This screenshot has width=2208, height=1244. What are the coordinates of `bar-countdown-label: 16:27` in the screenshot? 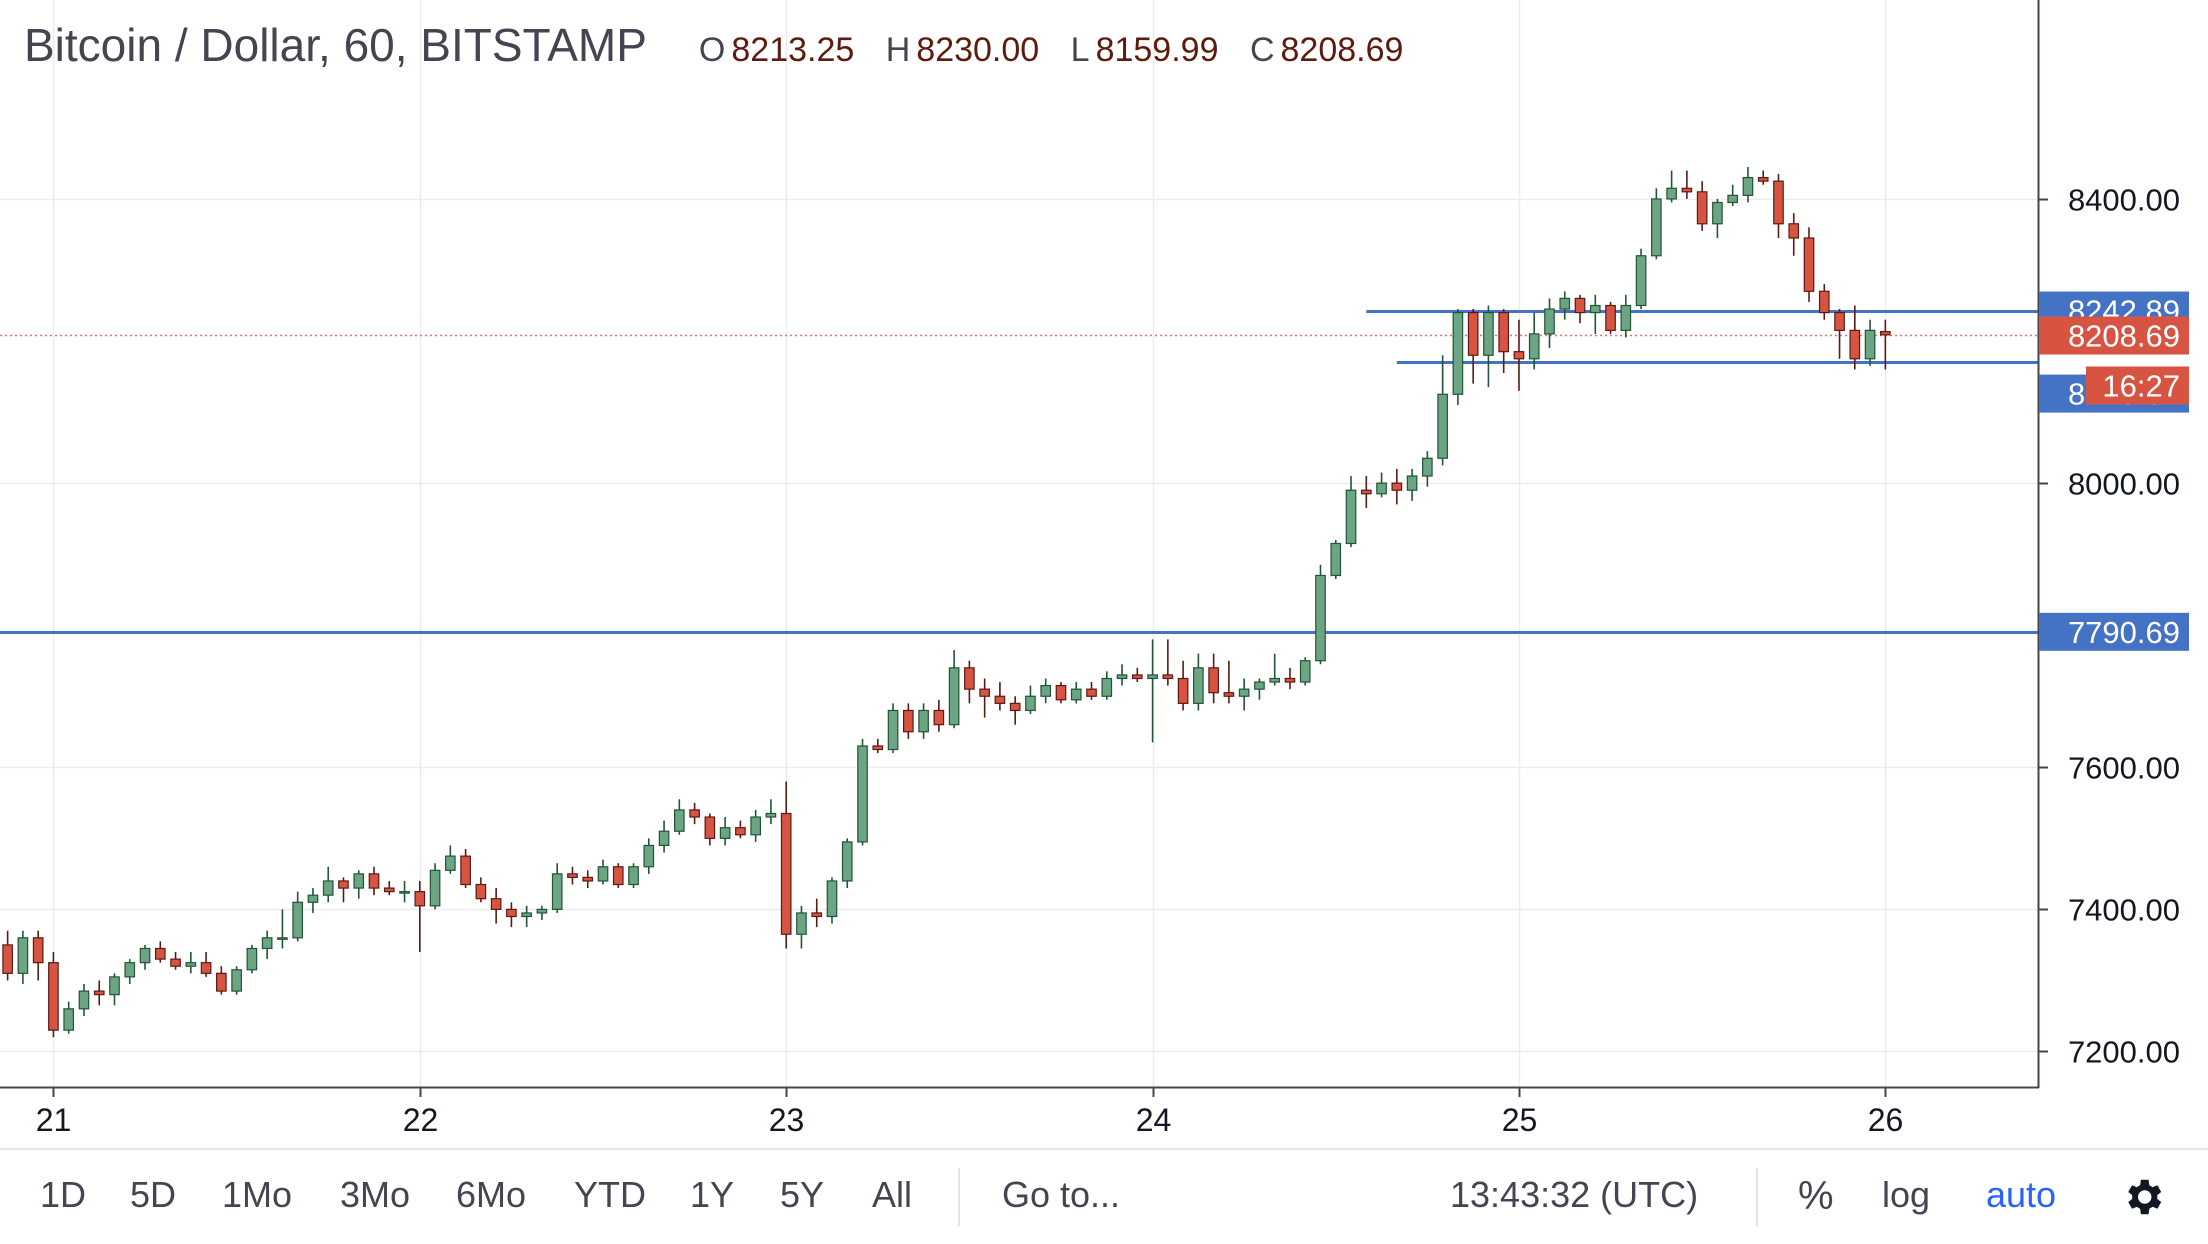 It's located at (2137, 385).